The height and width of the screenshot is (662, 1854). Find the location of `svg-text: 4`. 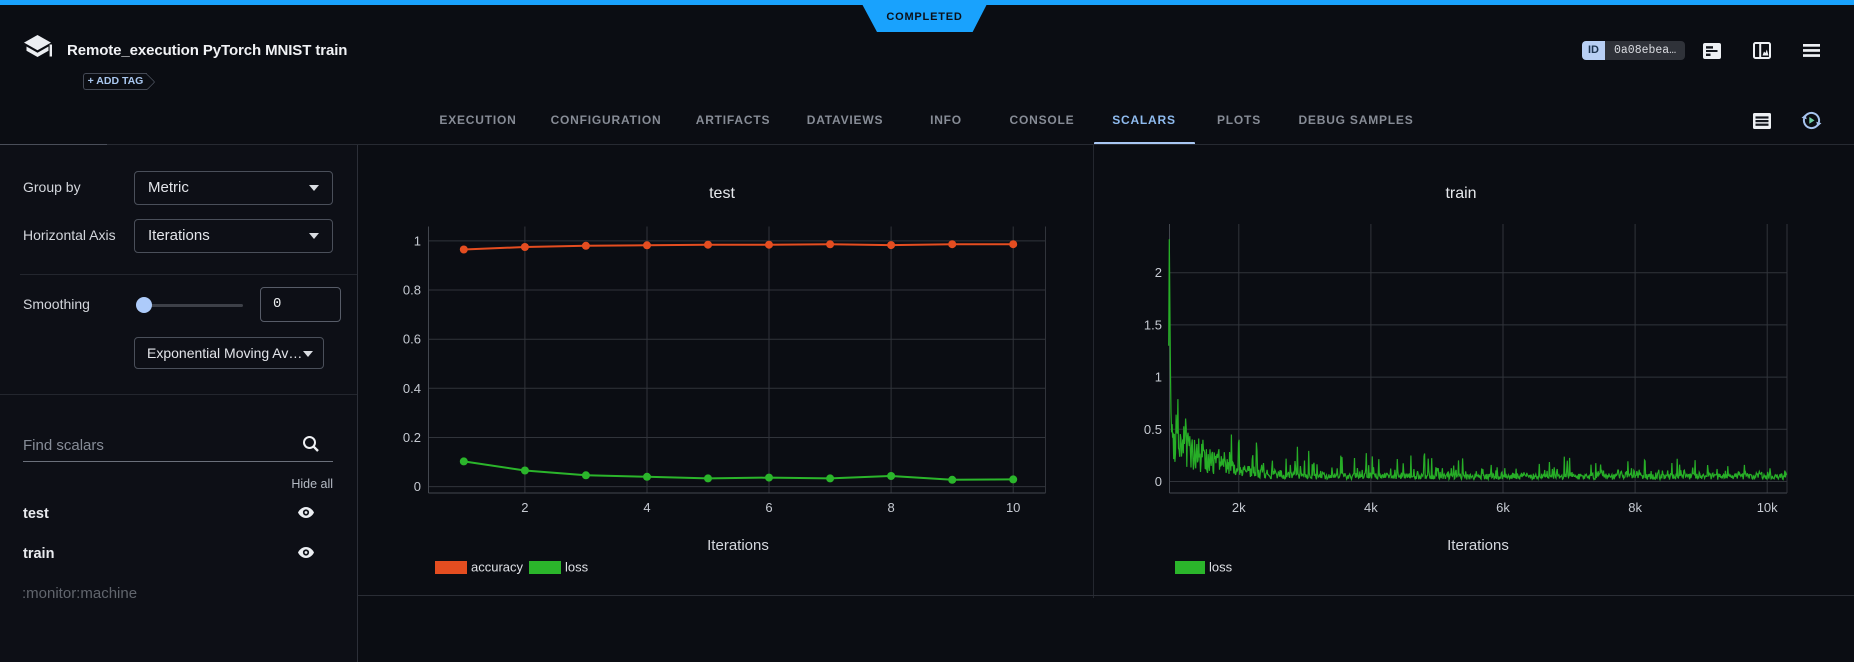

svg-text: 4 is located at coordinates (646, 507).